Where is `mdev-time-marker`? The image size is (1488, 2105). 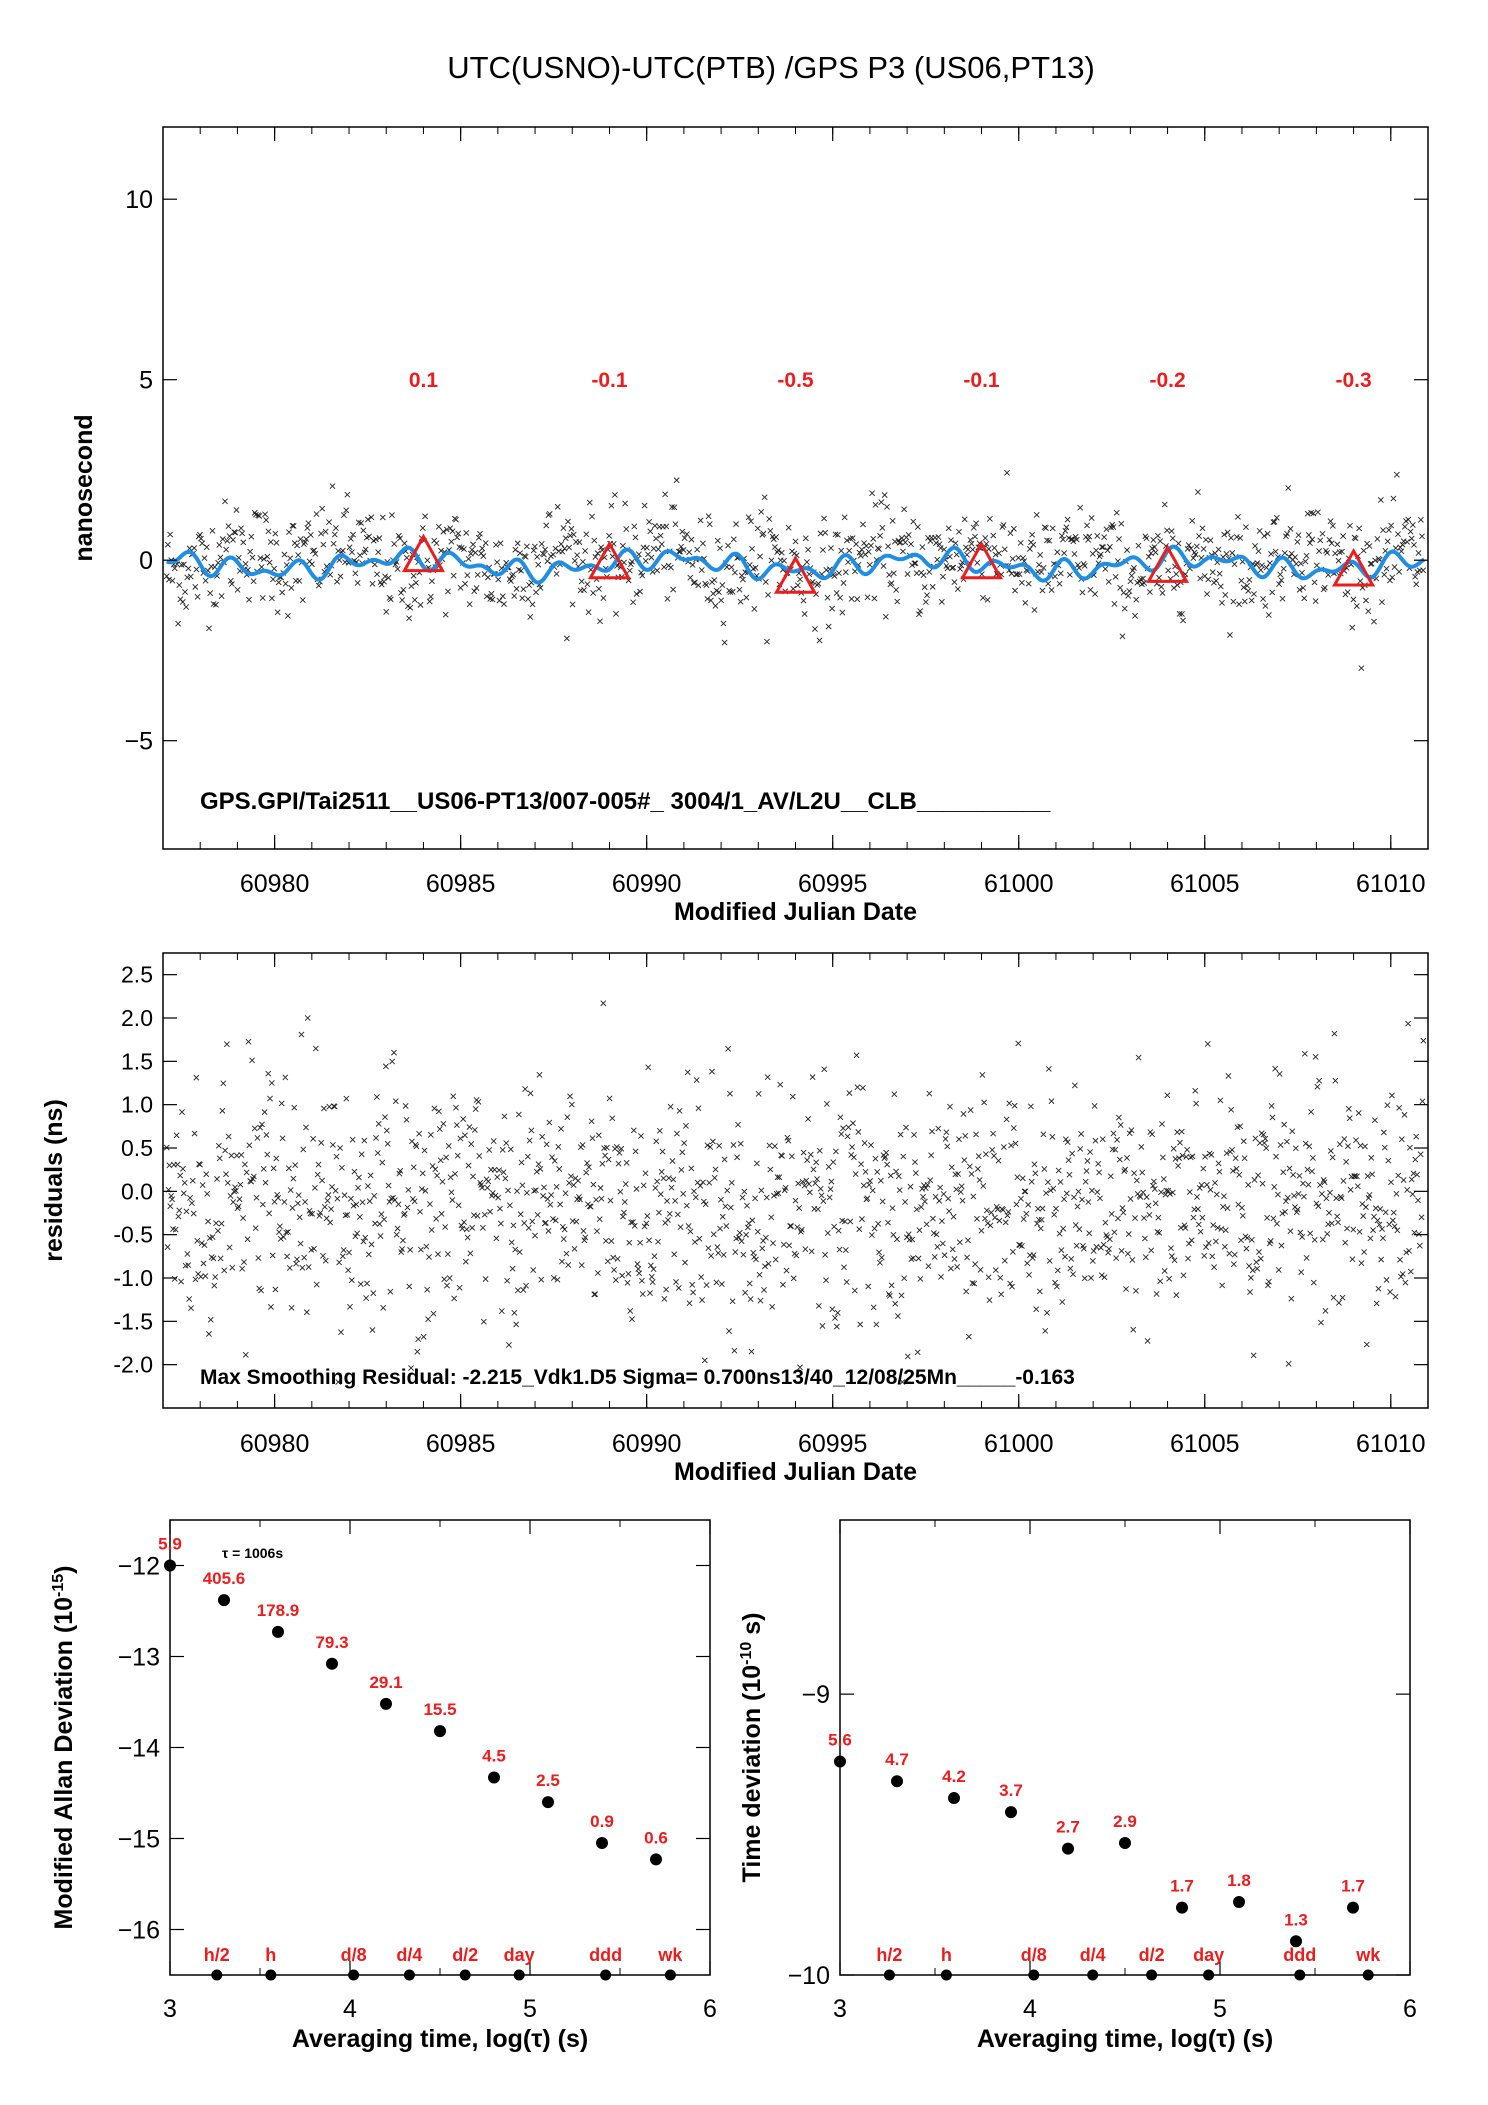
mdev-time-marker is located at coordinates (354, 1975).